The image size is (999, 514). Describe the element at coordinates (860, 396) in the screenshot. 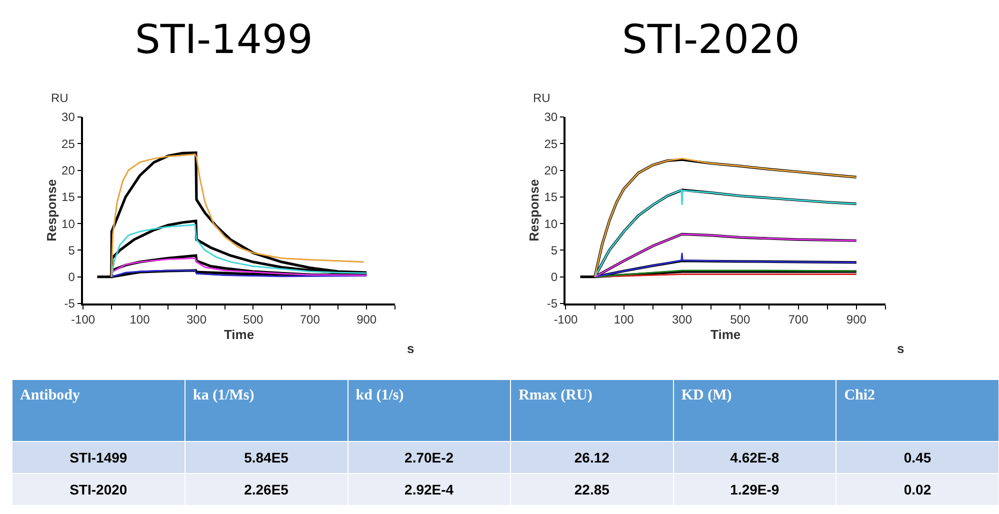

I see `category-label: Chi2` at that location.